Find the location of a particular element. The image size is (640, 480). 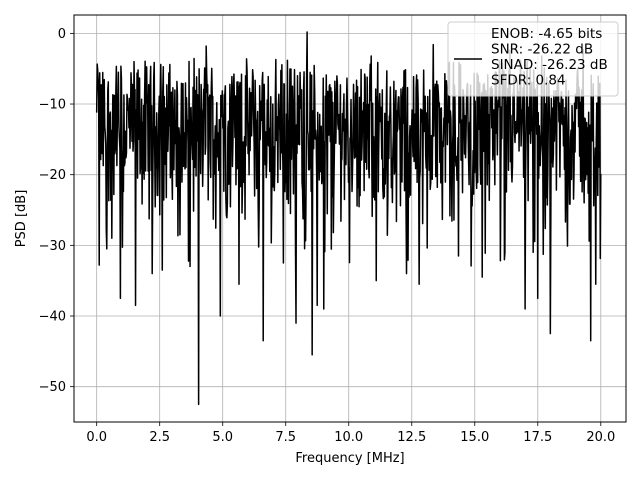

x-tick-label: 17.5 is located at coordinates (537, 437).